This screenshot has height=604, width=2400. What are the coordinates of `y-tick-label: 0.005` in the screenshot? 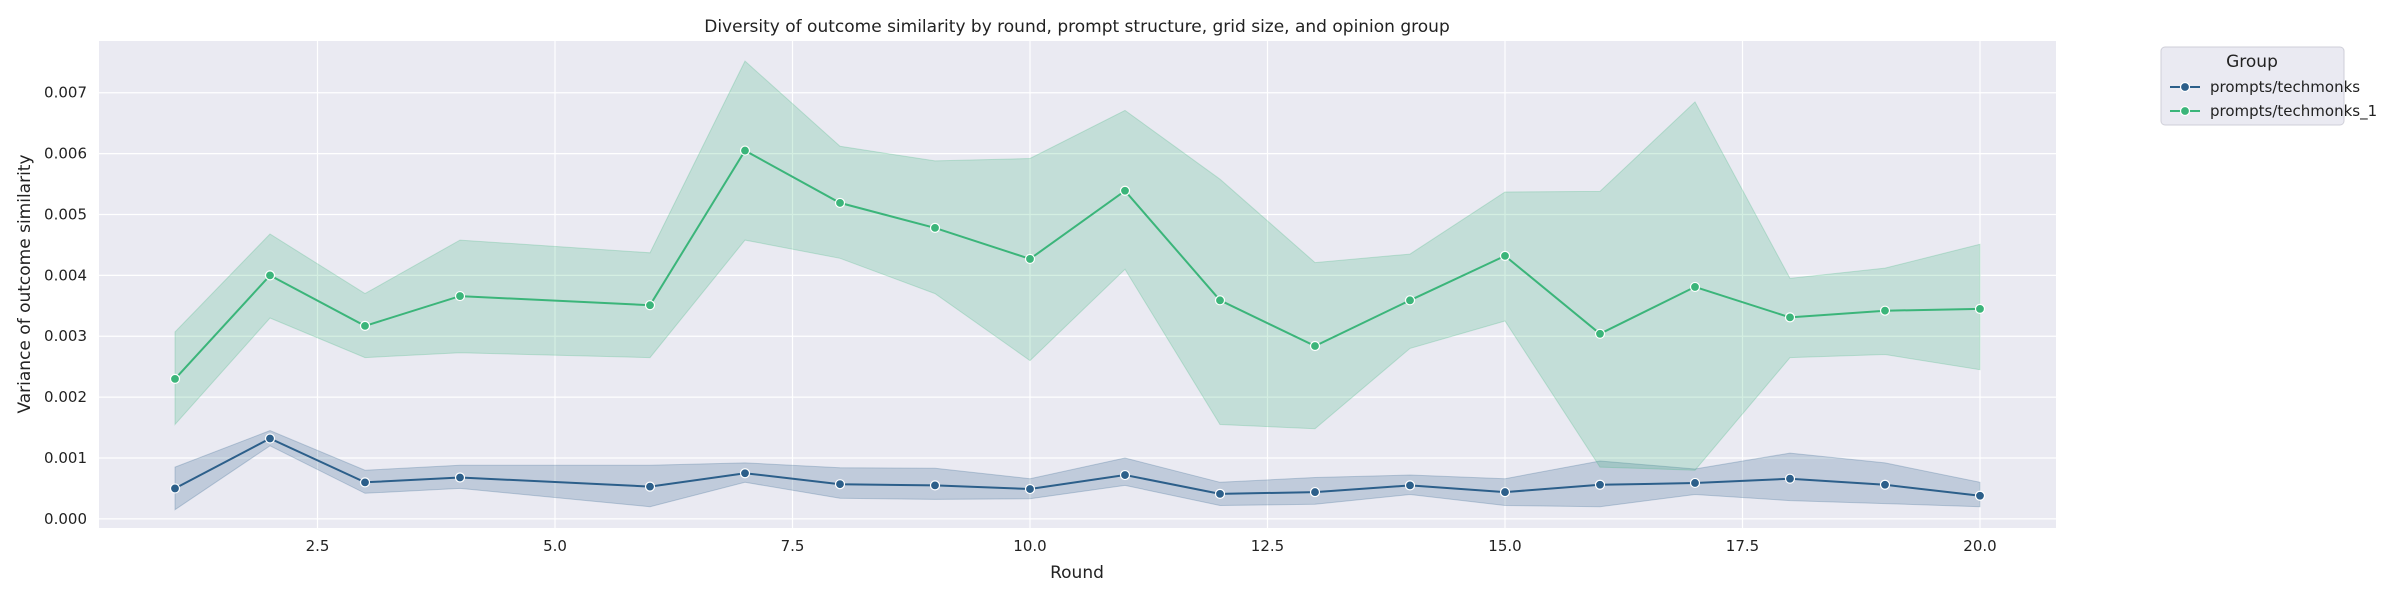 It's located at (65, 214).